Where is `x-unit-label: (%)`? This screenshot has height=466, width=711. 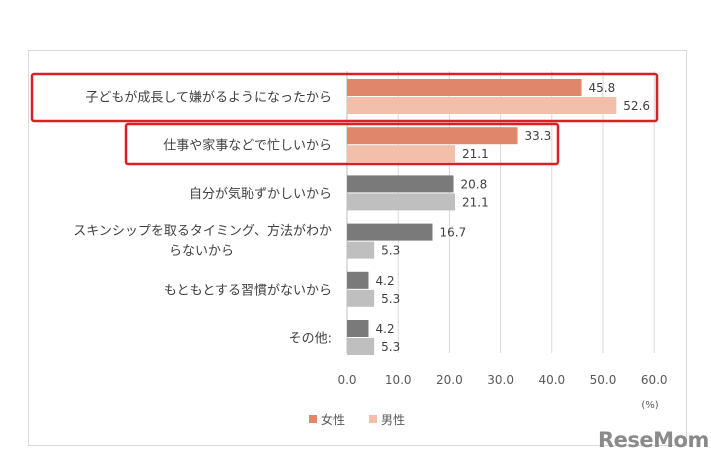
x-unit-label: (%) is located at coordinates (649, 405).